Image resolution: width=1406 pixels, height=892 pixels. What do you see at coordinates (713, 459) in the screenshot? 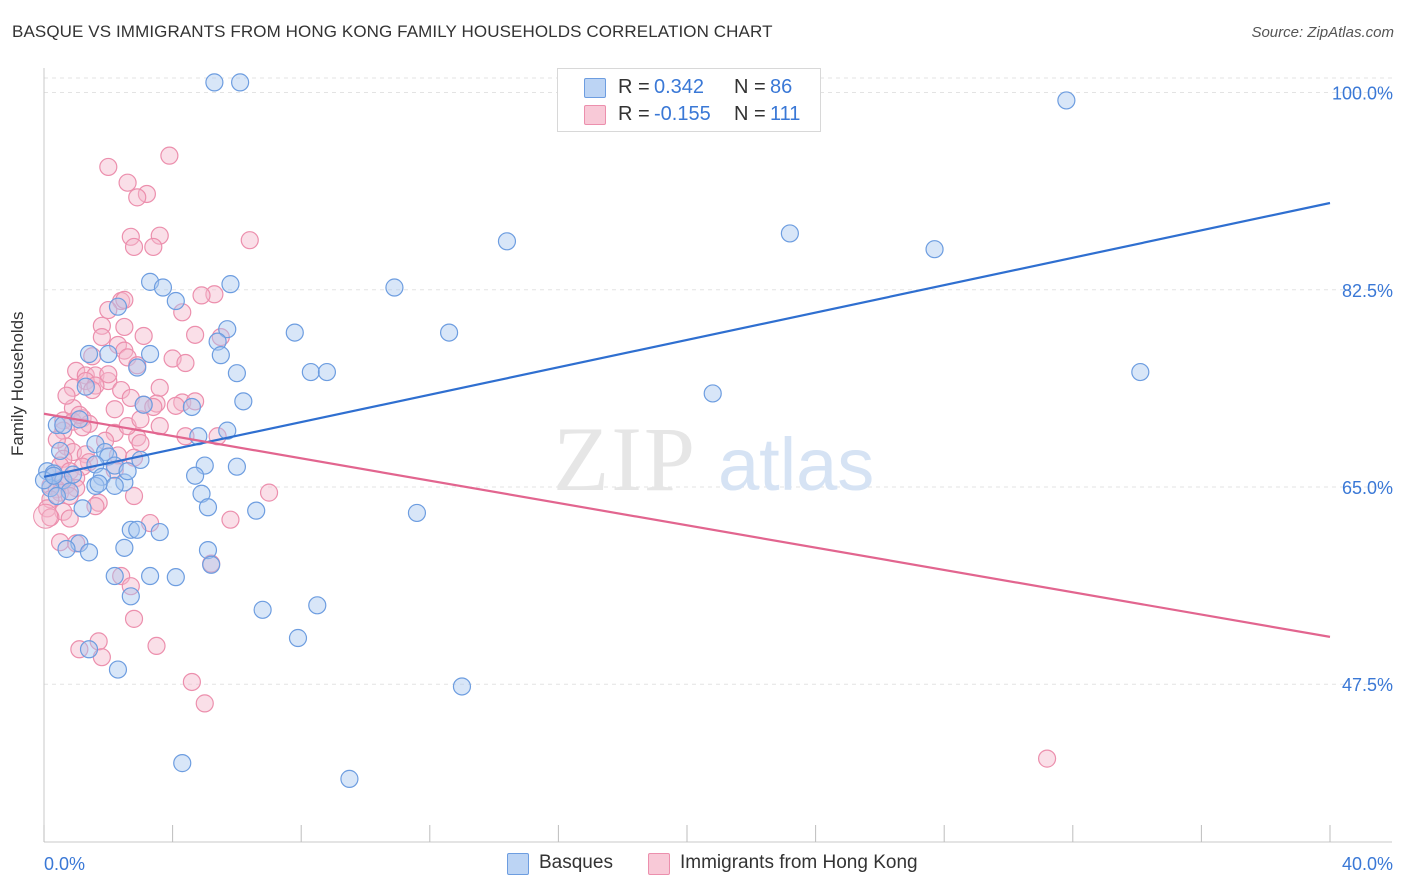
I see `watermark: ZIP atlas` at bounding box center [713, 459].